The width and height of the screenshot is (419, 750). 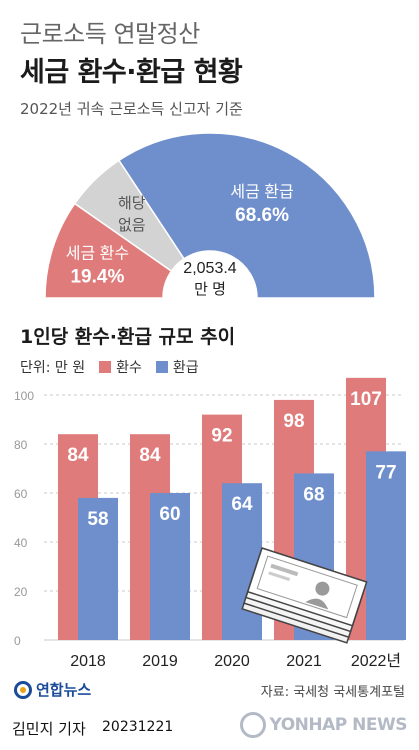 What do you see at coordinates (132, 225) in the screenshot?
I see `pie-label-1-line-1: 없음` at bounding box center [132, 225].